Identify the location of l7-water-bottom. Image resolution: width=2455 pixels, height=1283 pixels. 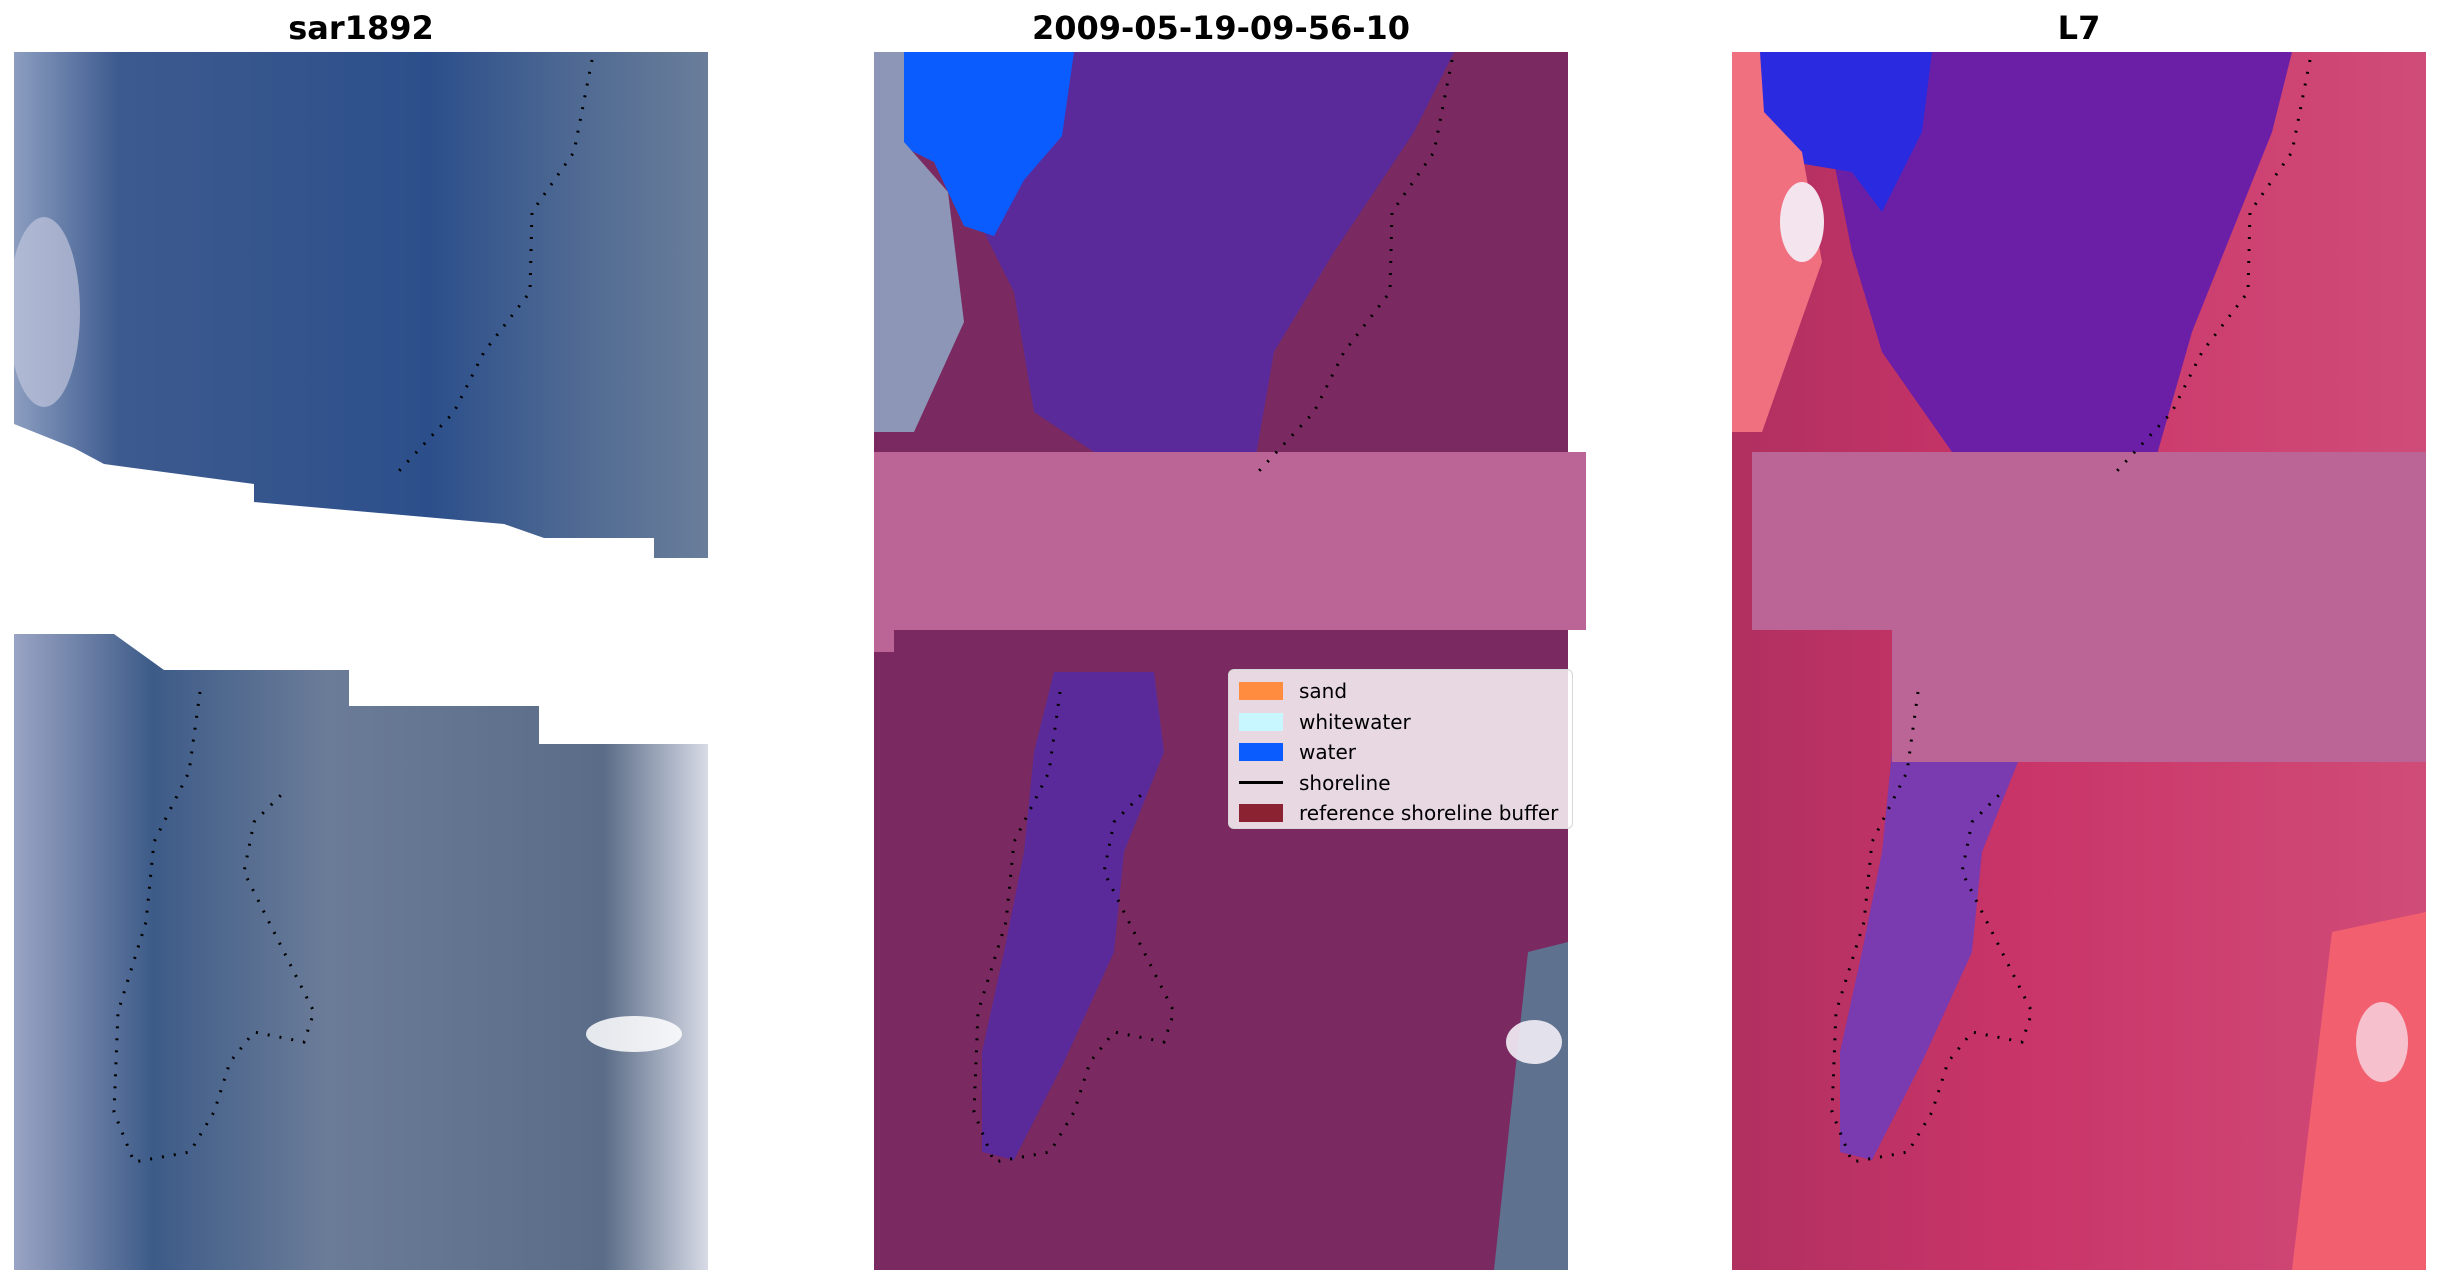
(1931, 916).